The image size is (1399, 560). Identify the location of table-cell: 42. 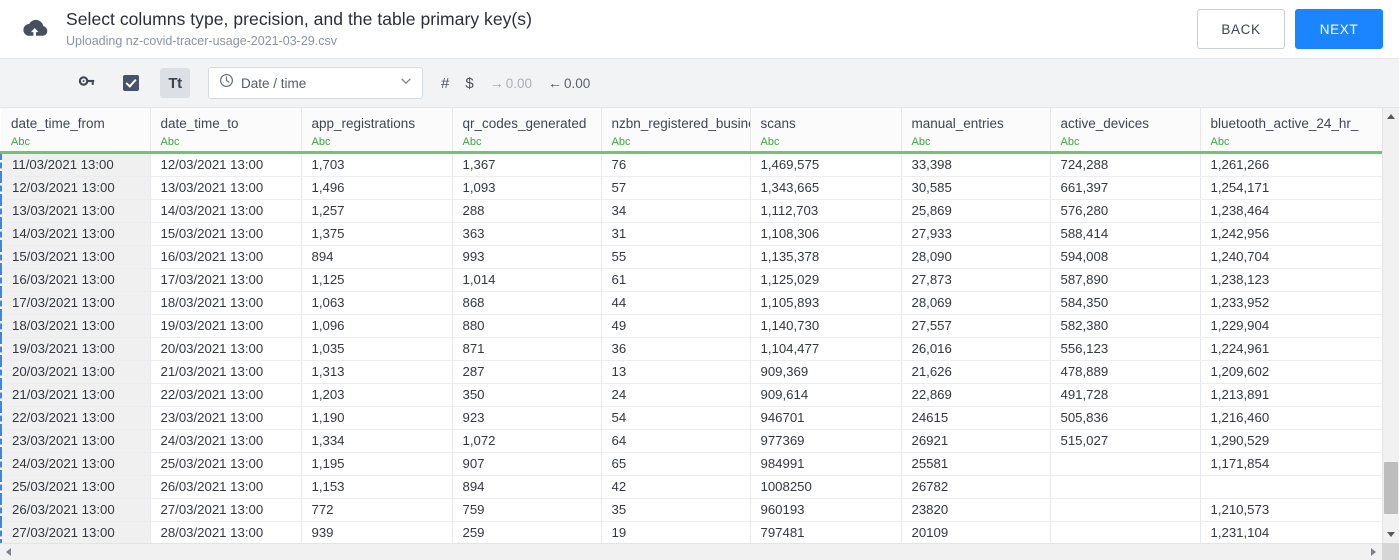
(676, 487).